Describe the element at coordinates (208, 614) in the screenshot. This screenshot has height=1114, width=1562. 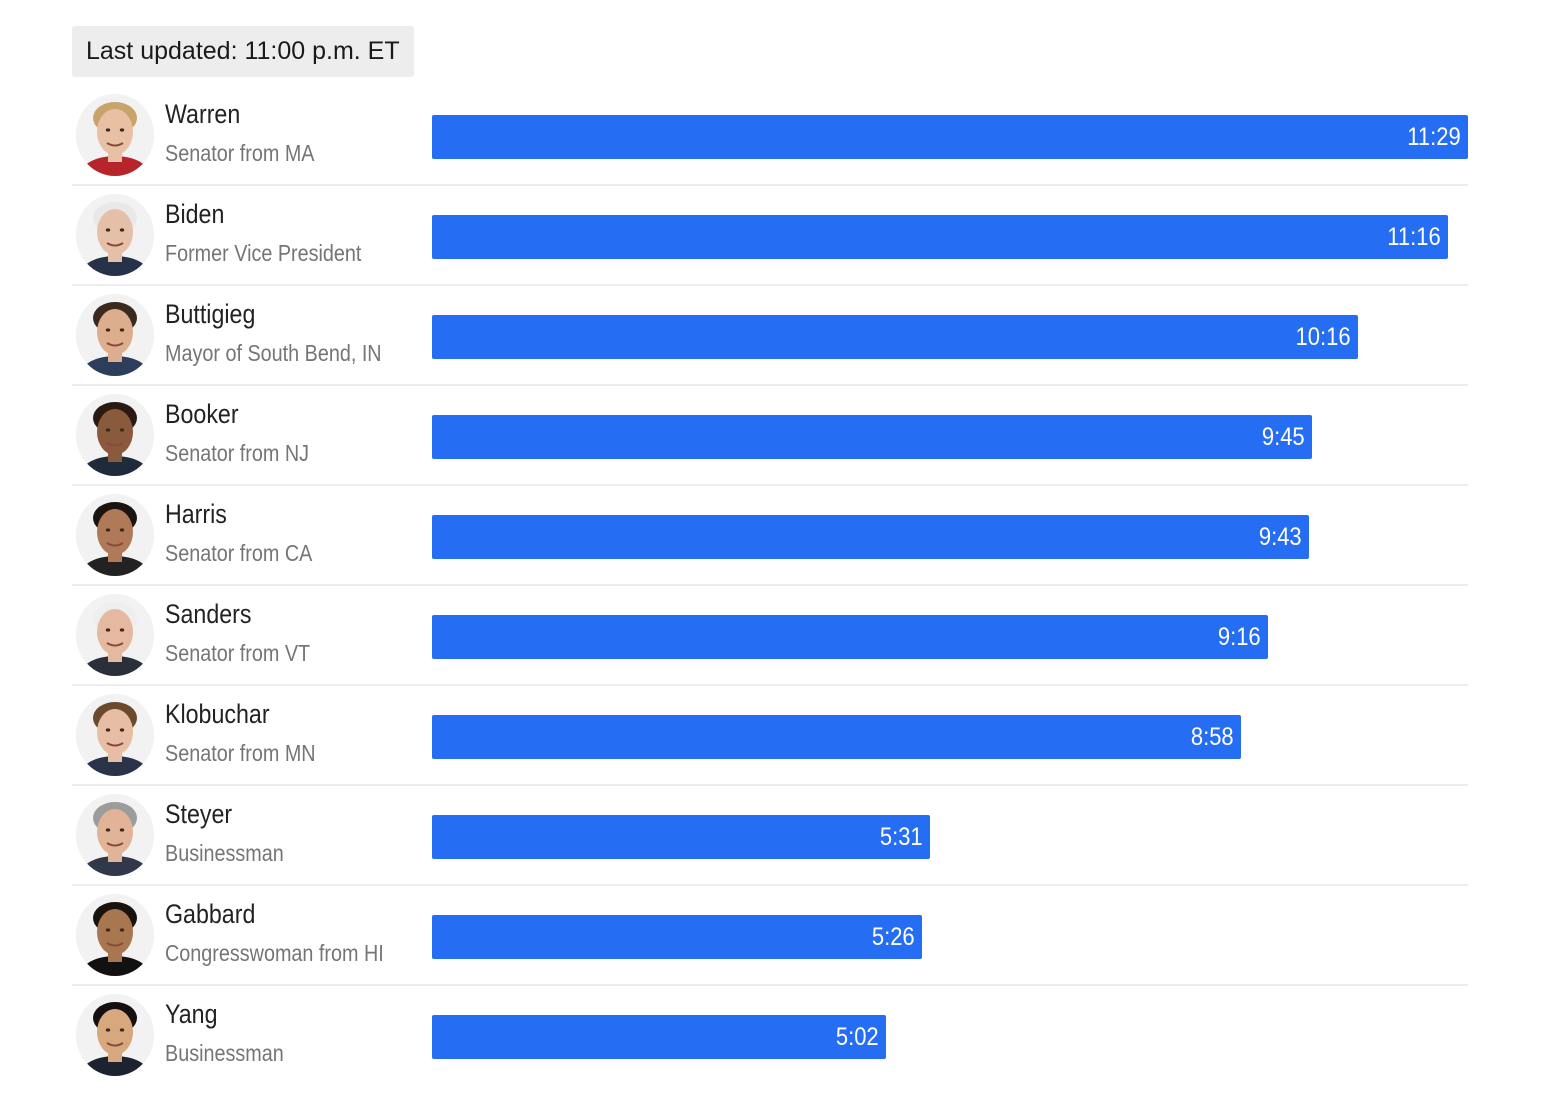
I see `candidate-name: Sanders` at that location.